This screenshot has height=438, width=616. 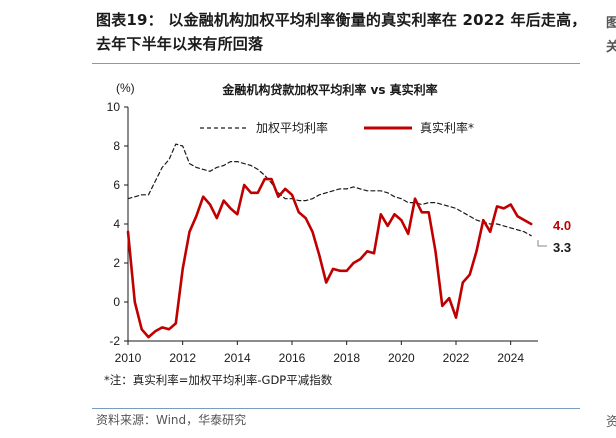 I want to click on end-label-connector, so click(x=542, y=243).